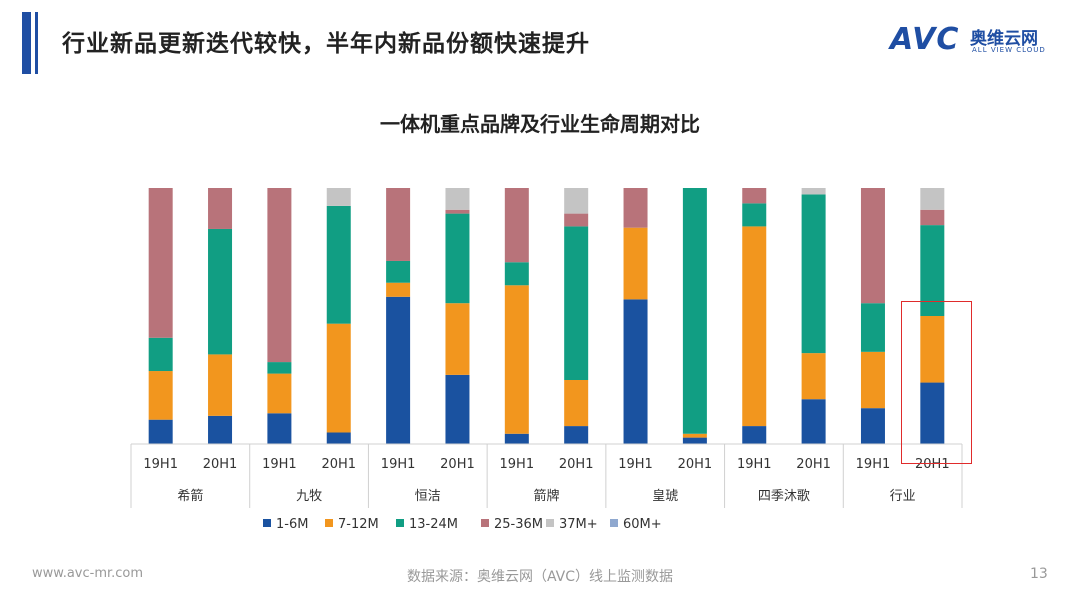 The height and width of the screenshot is (608, 1080). I want to click on logo-en-text: ALL VIEW CLOUD, so click(1009, 50).